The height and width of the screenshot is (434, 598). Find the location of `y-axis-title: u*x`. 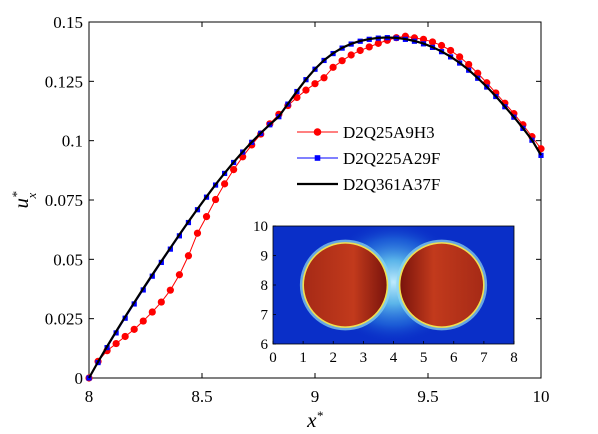

y-axis-title: u*x is located at coordinates (24, 200).